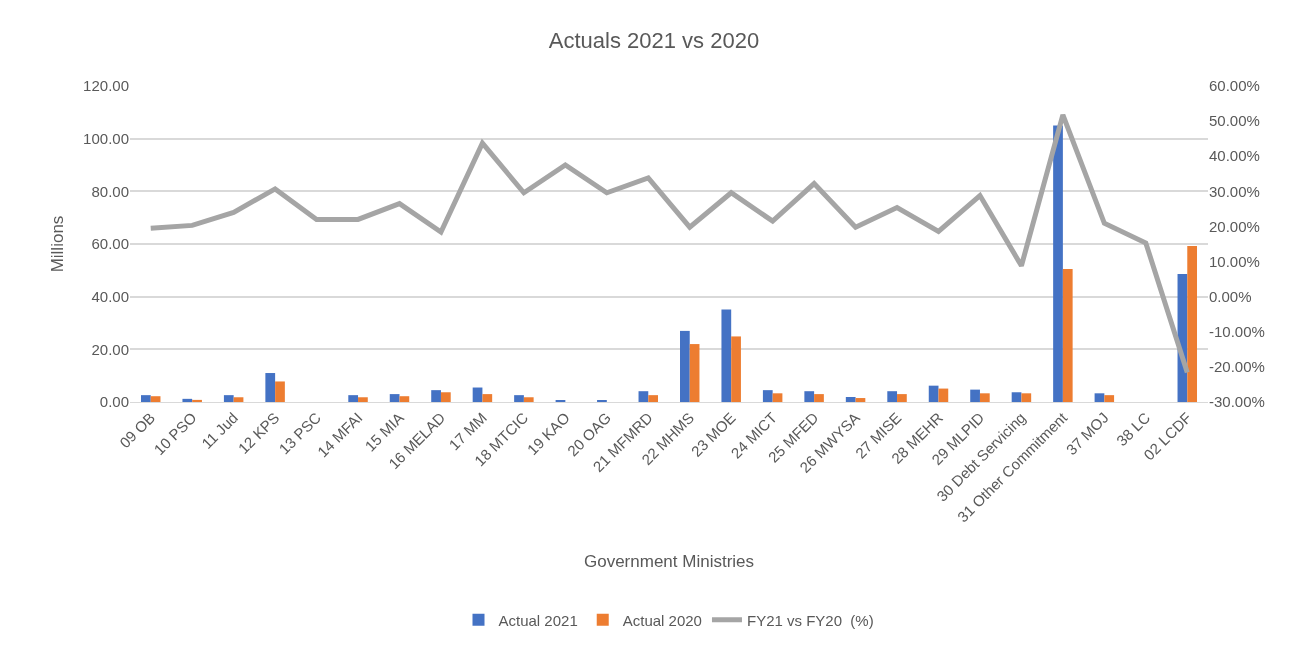 The width and height of the screenshot is (1308, 648). What do you see at coordinates (538, 620) in the screenshot?
I see `legend-label: Actual 2021` at bounding box center [538, 620].